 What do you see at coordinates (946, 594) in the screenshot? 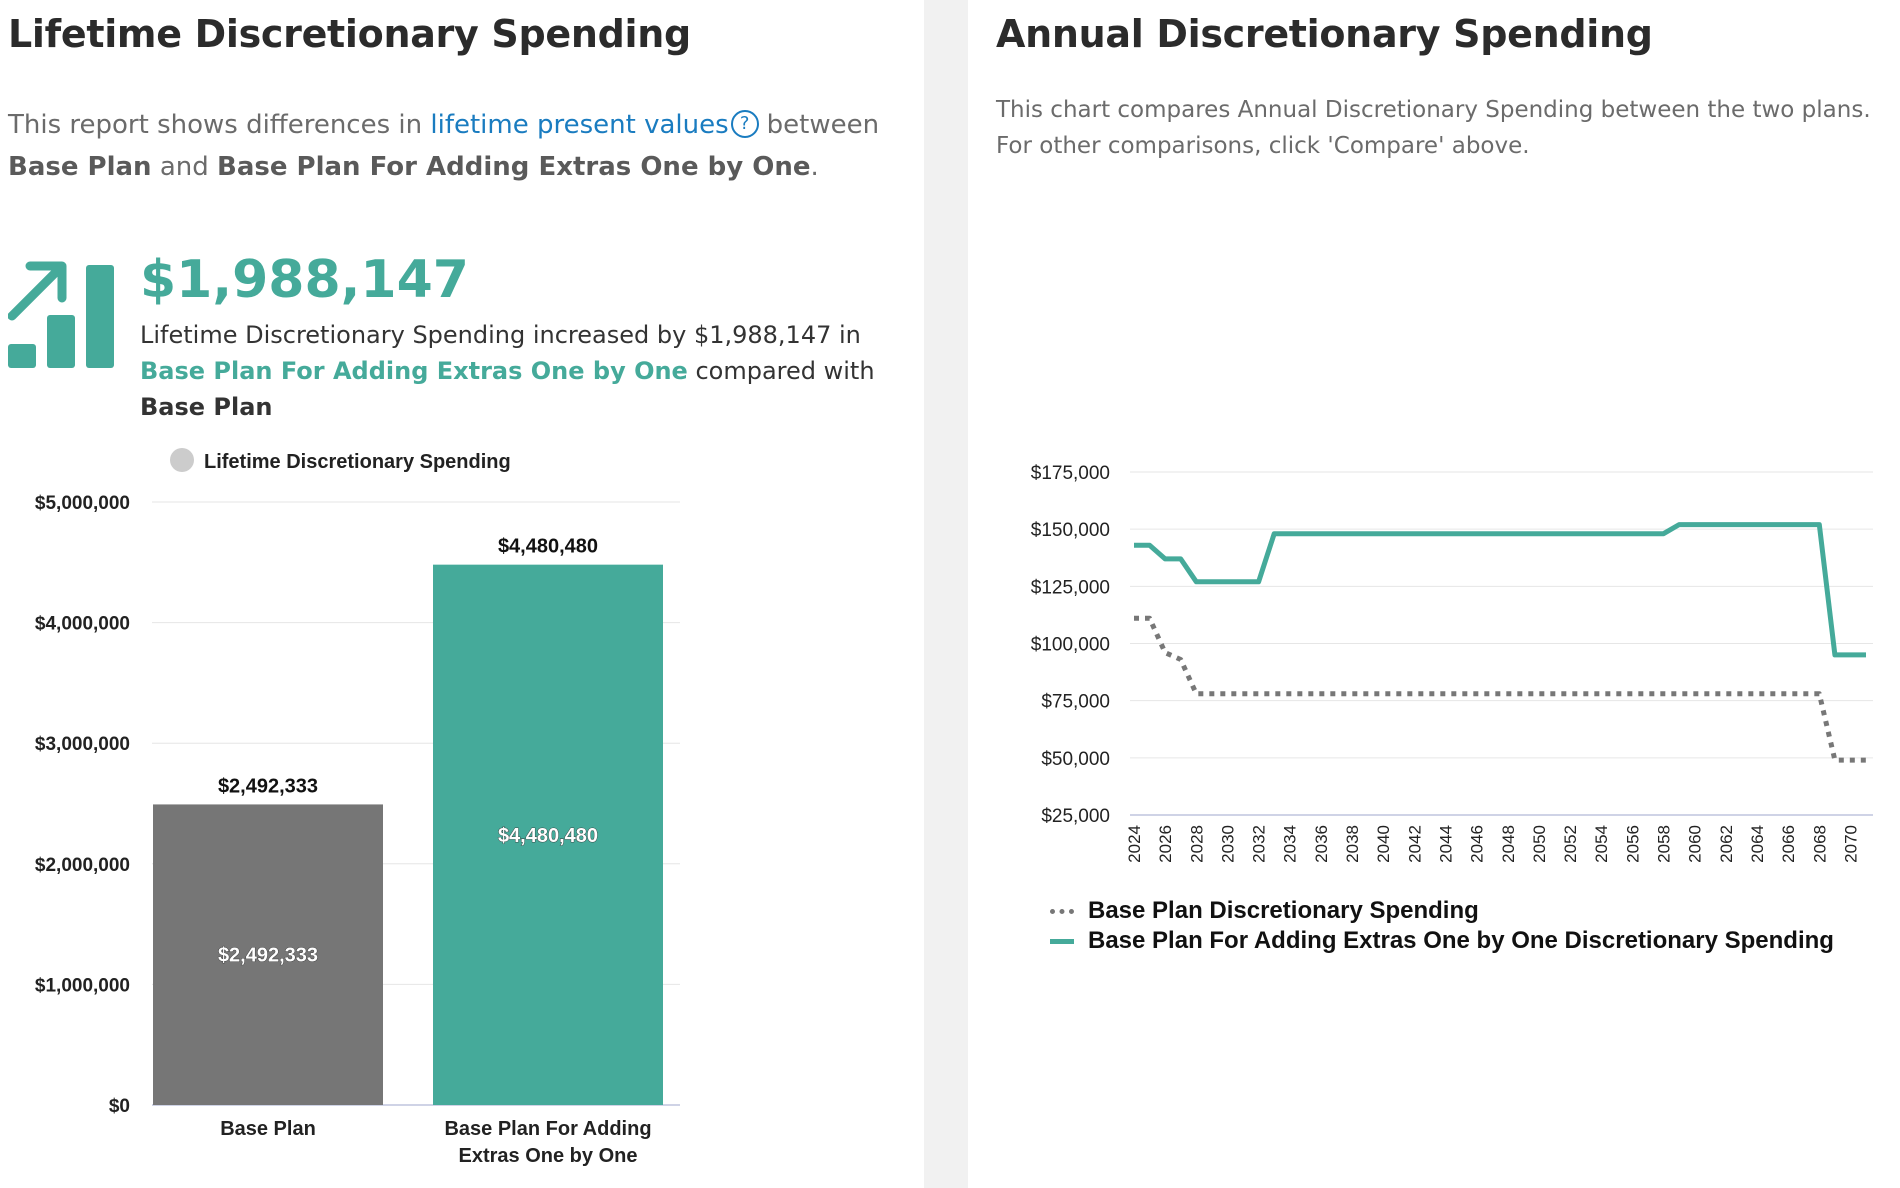
I see `panel-divider` at bounding box center [946, 594].